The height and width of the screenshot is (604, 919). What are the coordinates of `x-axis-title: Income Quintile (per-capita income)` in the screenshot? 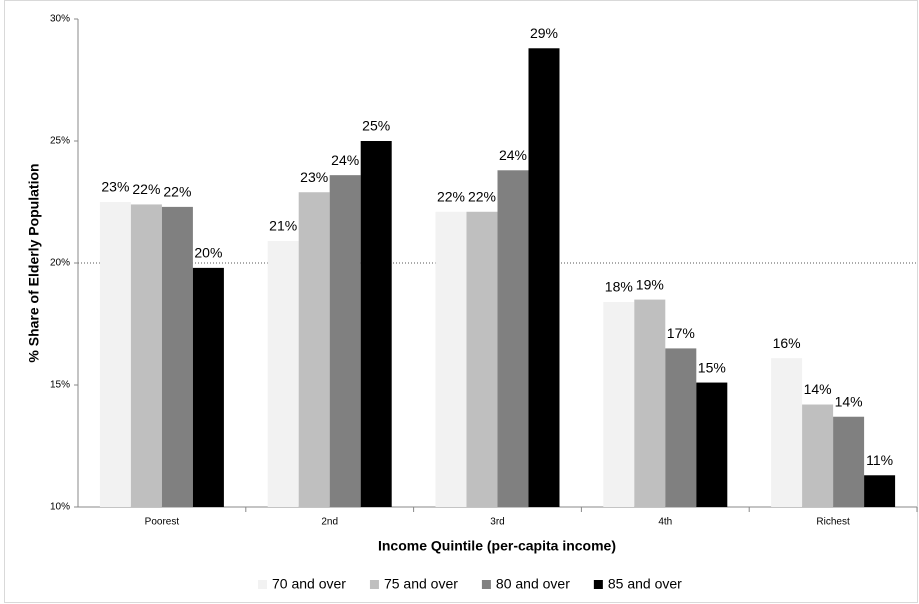 It's located at (497, 546).